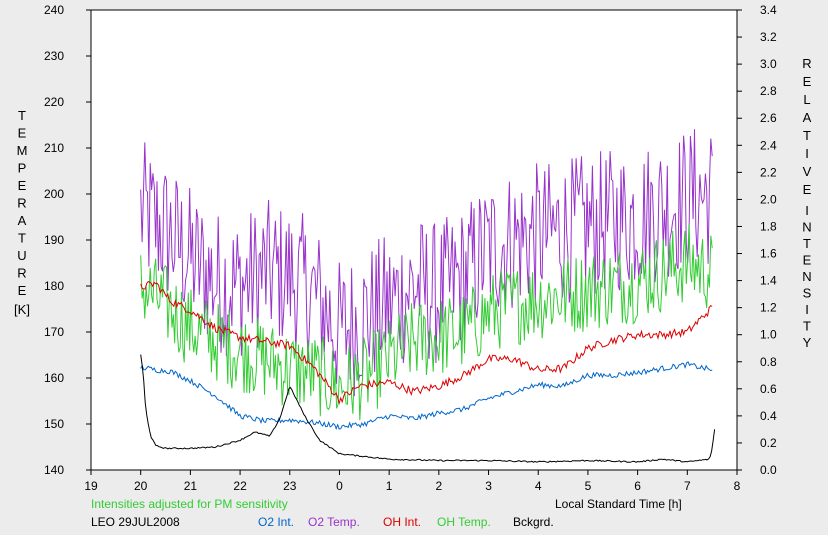 The width and height of the screenshot is (828, 535). What do you see at coordinates (768, 281) in the screenshot?
I see `right-tick-label: 1.4` at bounding box center [768, 281].